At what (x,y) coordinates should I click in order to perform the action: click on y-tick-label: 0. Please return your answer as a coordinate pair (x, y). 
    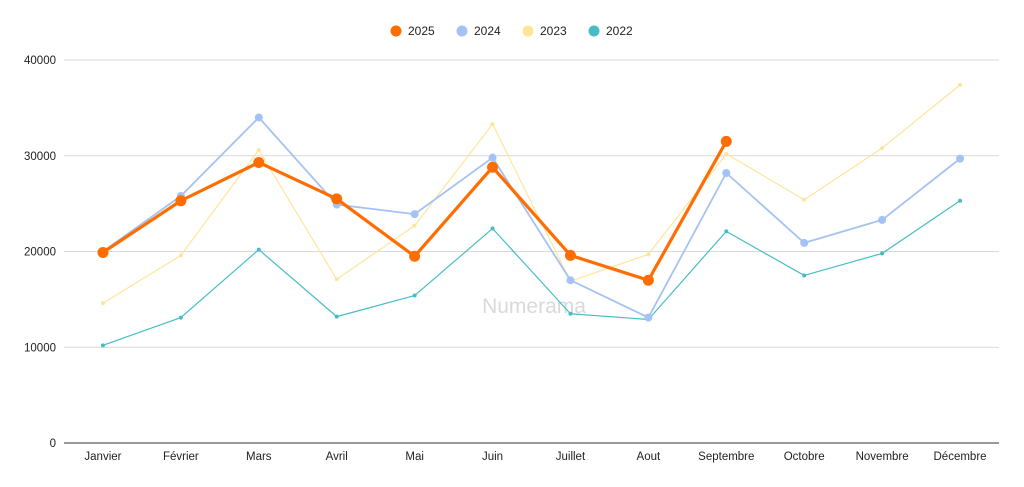
    Looking at the image, I should click on (53, 444).